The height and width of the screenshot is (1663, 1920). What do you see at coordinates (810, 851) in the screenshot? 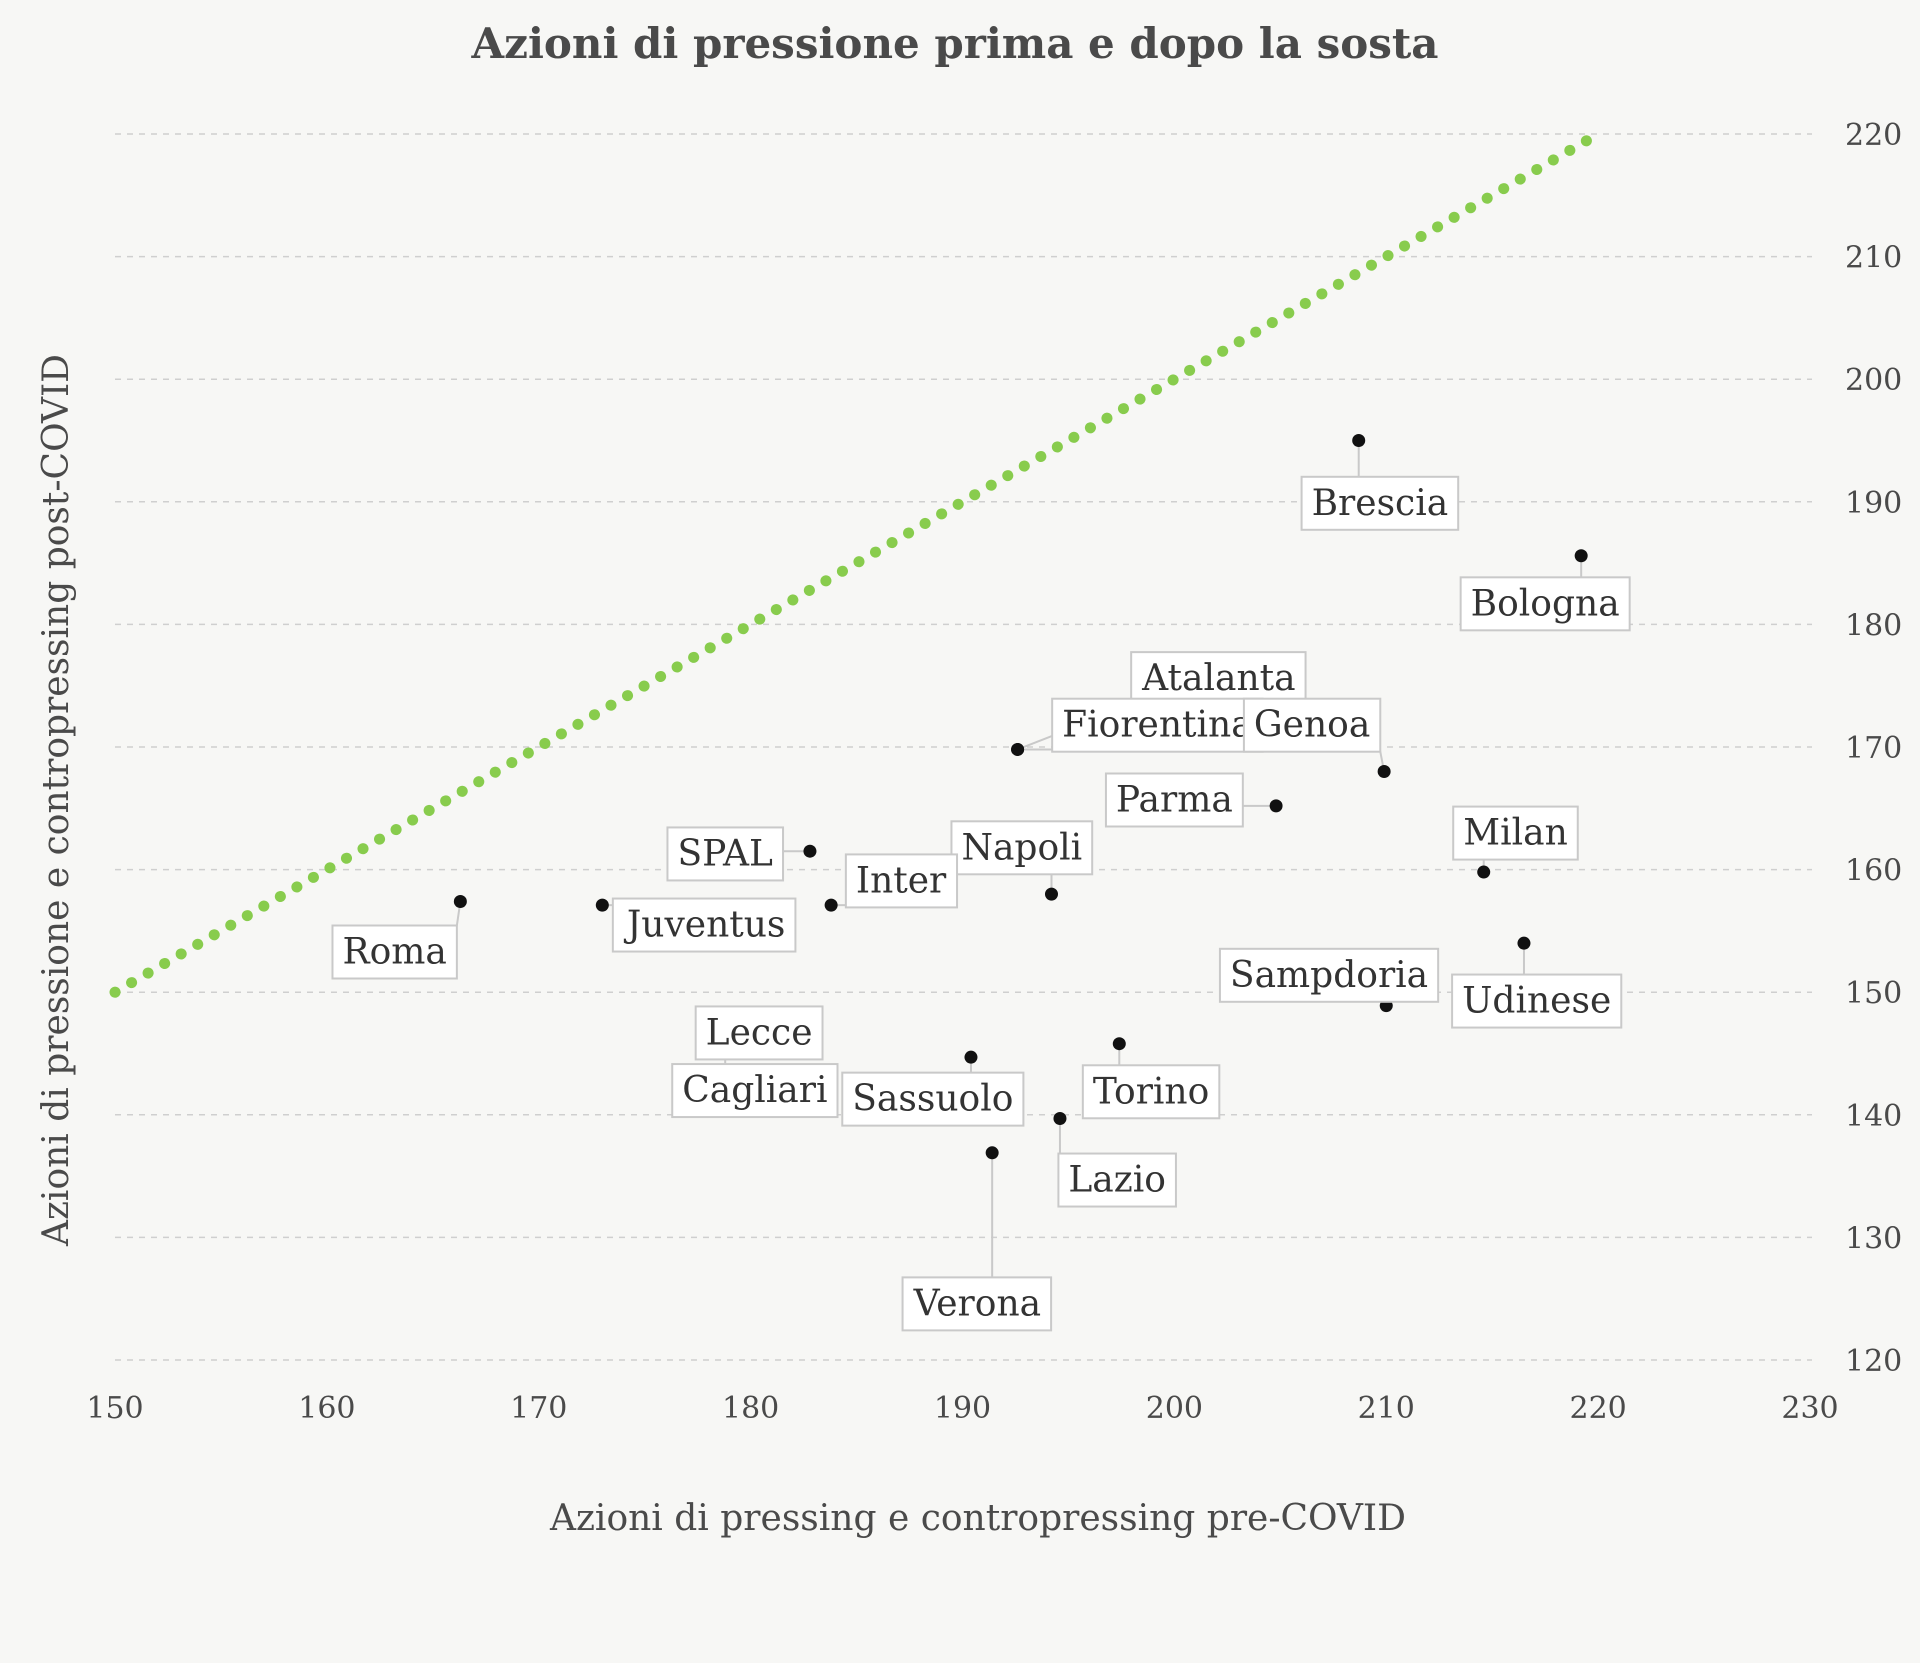
I see `point-spal` at bounding box center [810, 851].